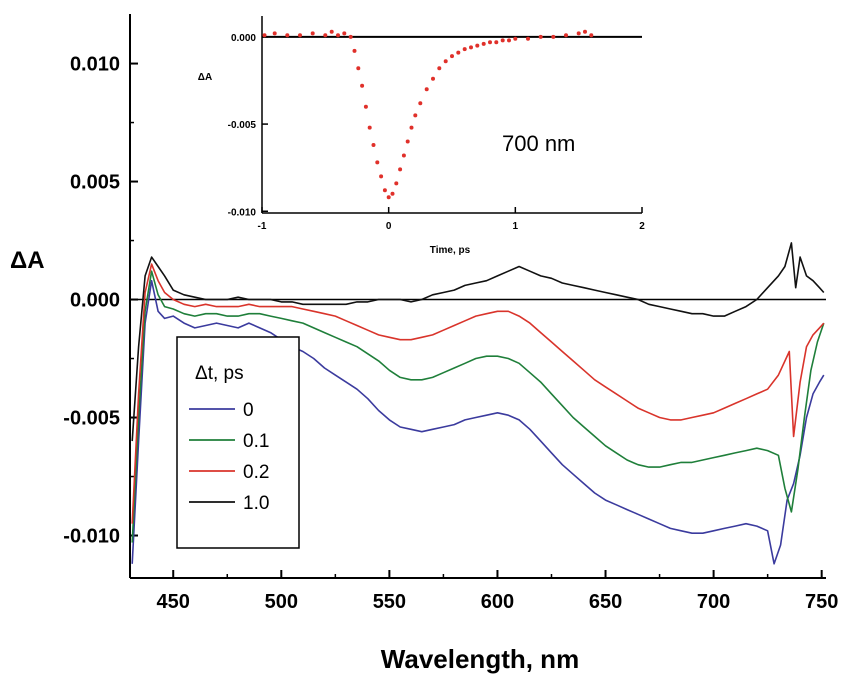  What do you see at coordinates (95, 301) in the screenshot?
I see `y-tick-label: 0.000` at bounding box center [95, 301].